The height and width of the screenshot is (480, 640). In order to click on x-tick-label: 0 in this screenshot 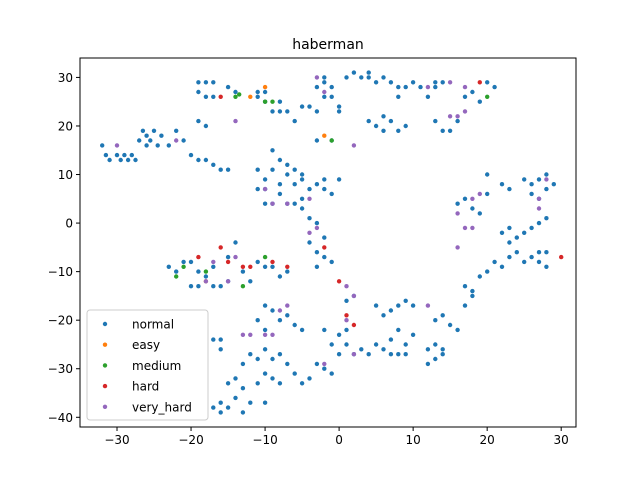, I will do `click(339, 440)`.